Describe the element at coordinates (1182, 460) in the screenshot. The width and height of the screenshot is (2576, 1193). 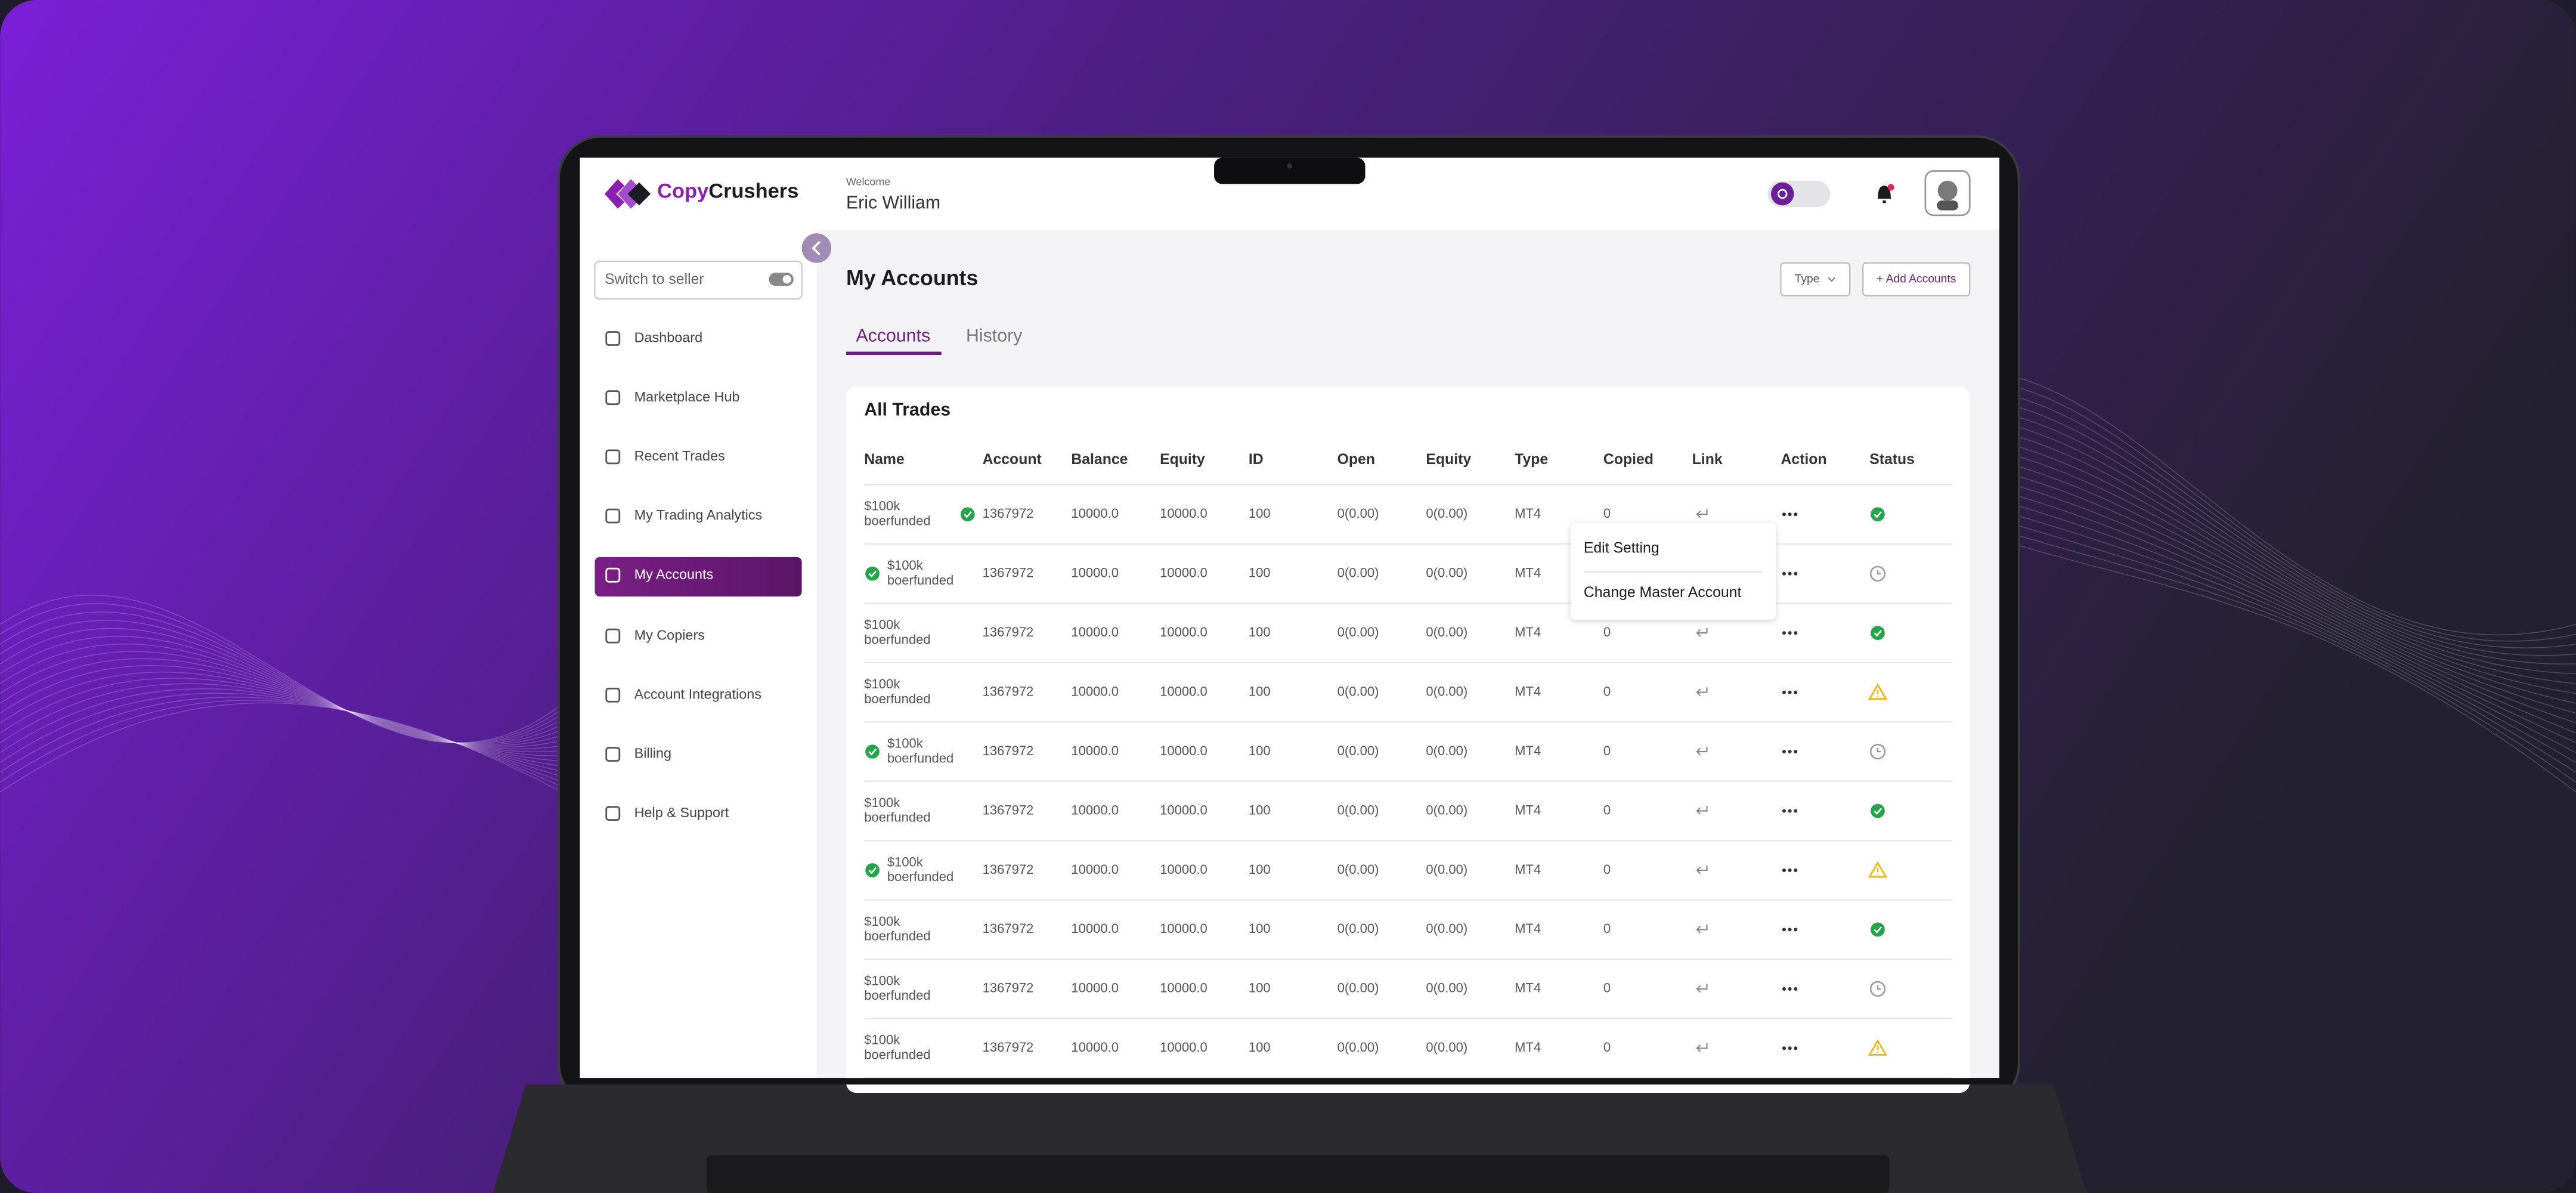
I see `column-header: Equity` at that location.